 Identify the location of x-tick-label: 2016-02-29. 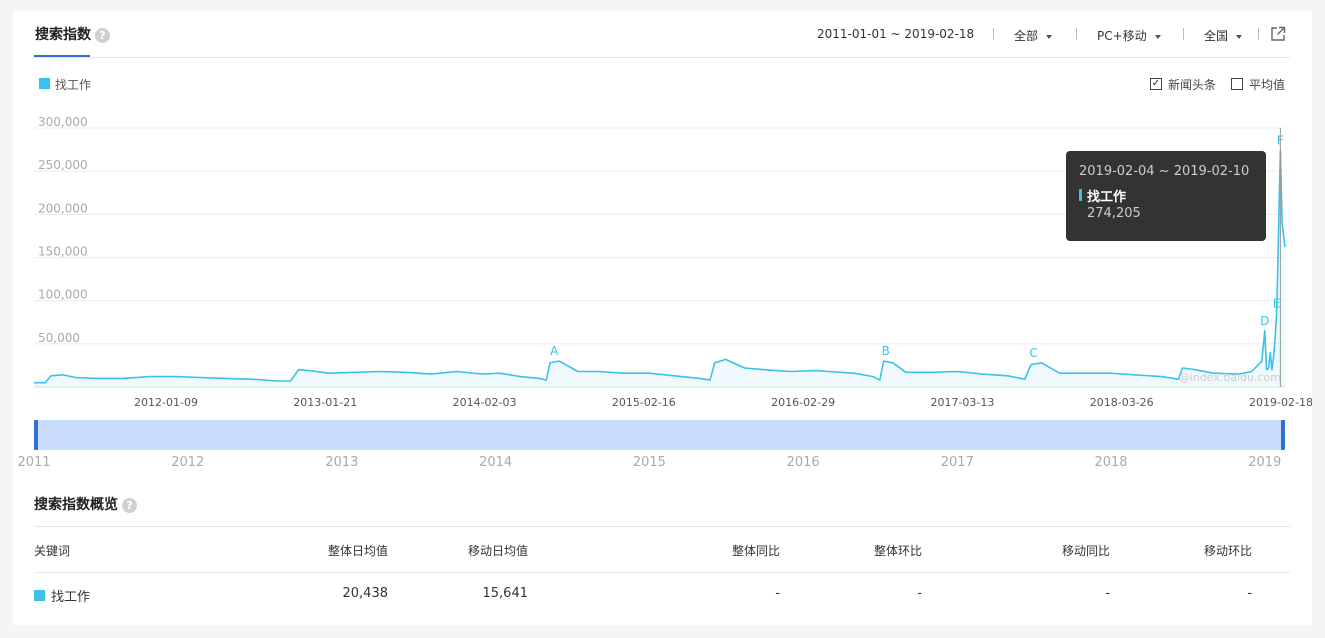
(803, 402).